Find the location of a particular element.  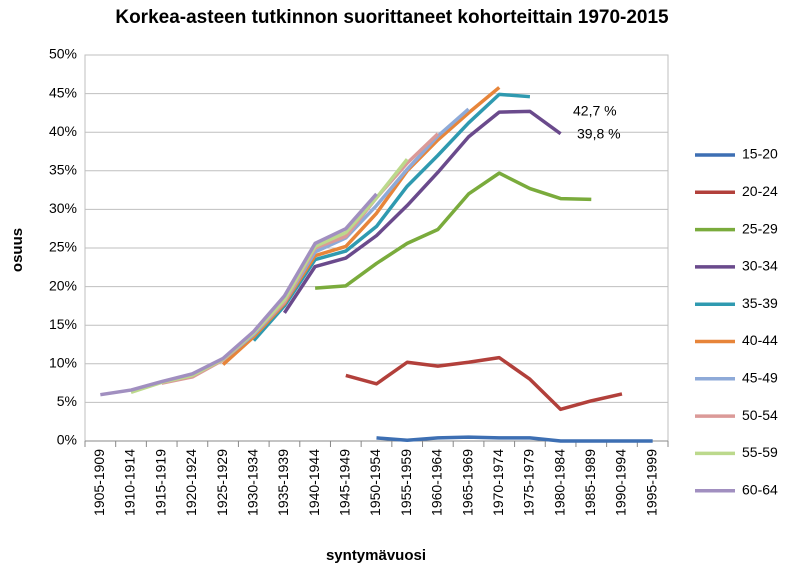

y-tick-label: 5% is located at coordinates (67, 401).